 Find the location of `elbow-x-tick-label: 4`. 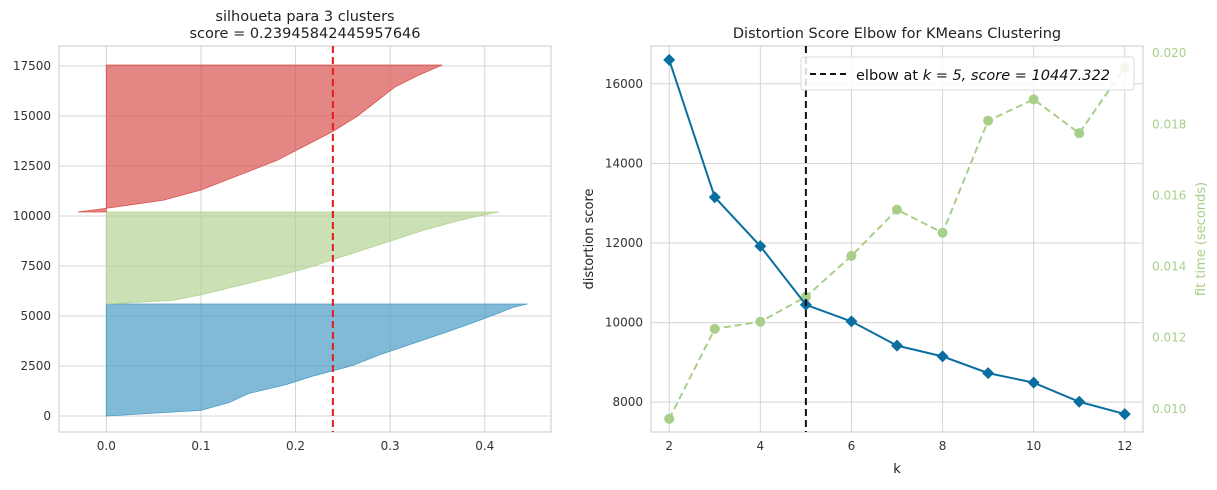

elbow-x-tick-label: 4 is located at coordinates (761, 446).